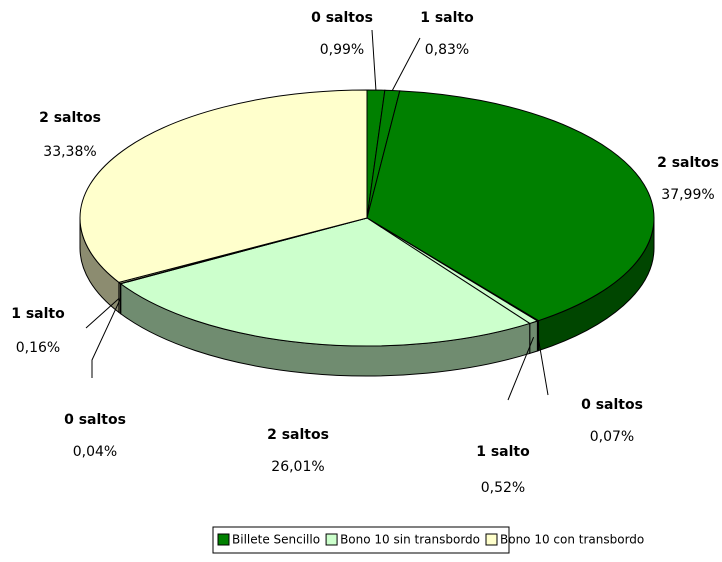  Describe the element at coordinates (447, 50) in the screenshot. I see `slice-value: 0,83%` at that location.